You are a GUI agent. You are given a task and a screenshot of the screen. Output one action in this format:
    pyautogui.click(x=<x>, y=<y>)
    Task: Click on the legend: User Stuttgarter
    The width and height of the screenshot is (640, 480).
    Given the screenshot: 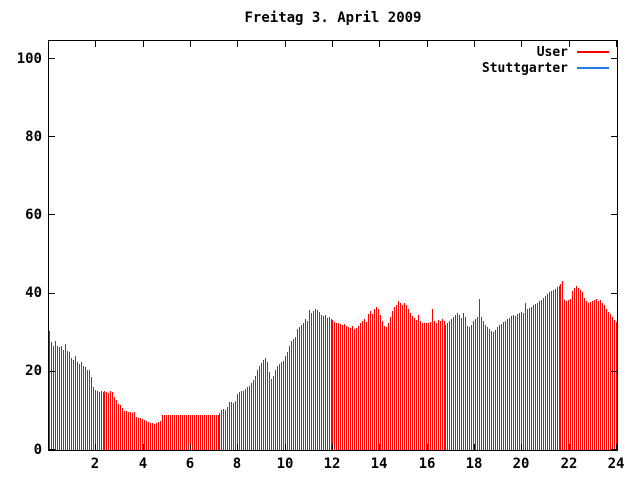 What is the action you would take?
    pyautogui.click(x=545, y=60)
    